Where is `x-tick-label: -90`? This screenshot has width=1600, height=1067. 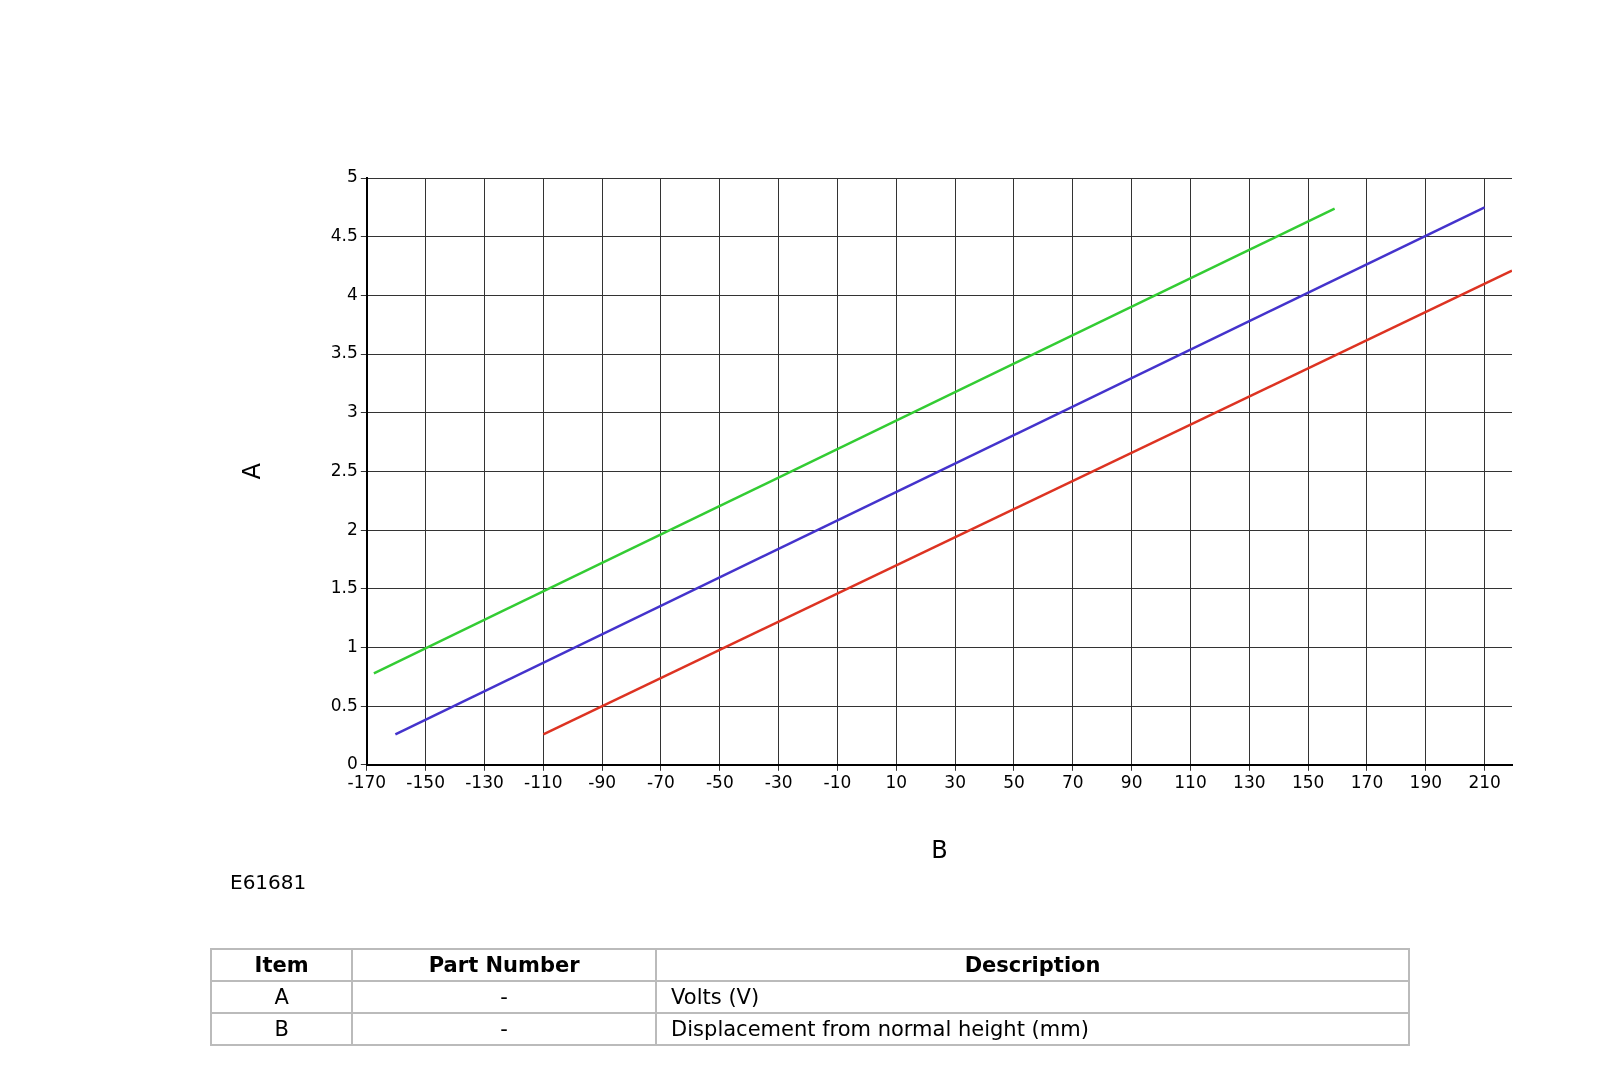 x-tick-label: -90 is located at coordinates (602, 782).